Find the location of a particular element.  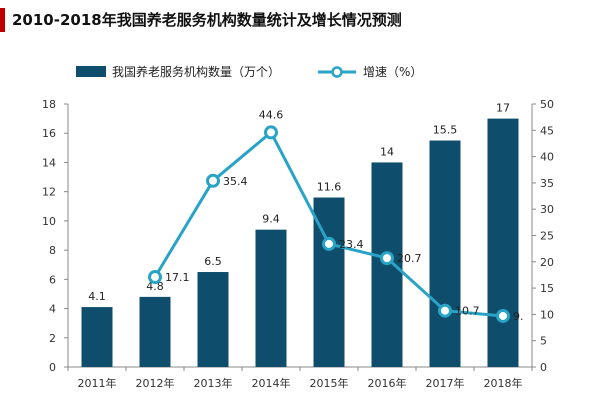

y-right-tick-label: 30 is located at coordinates (547, 209).